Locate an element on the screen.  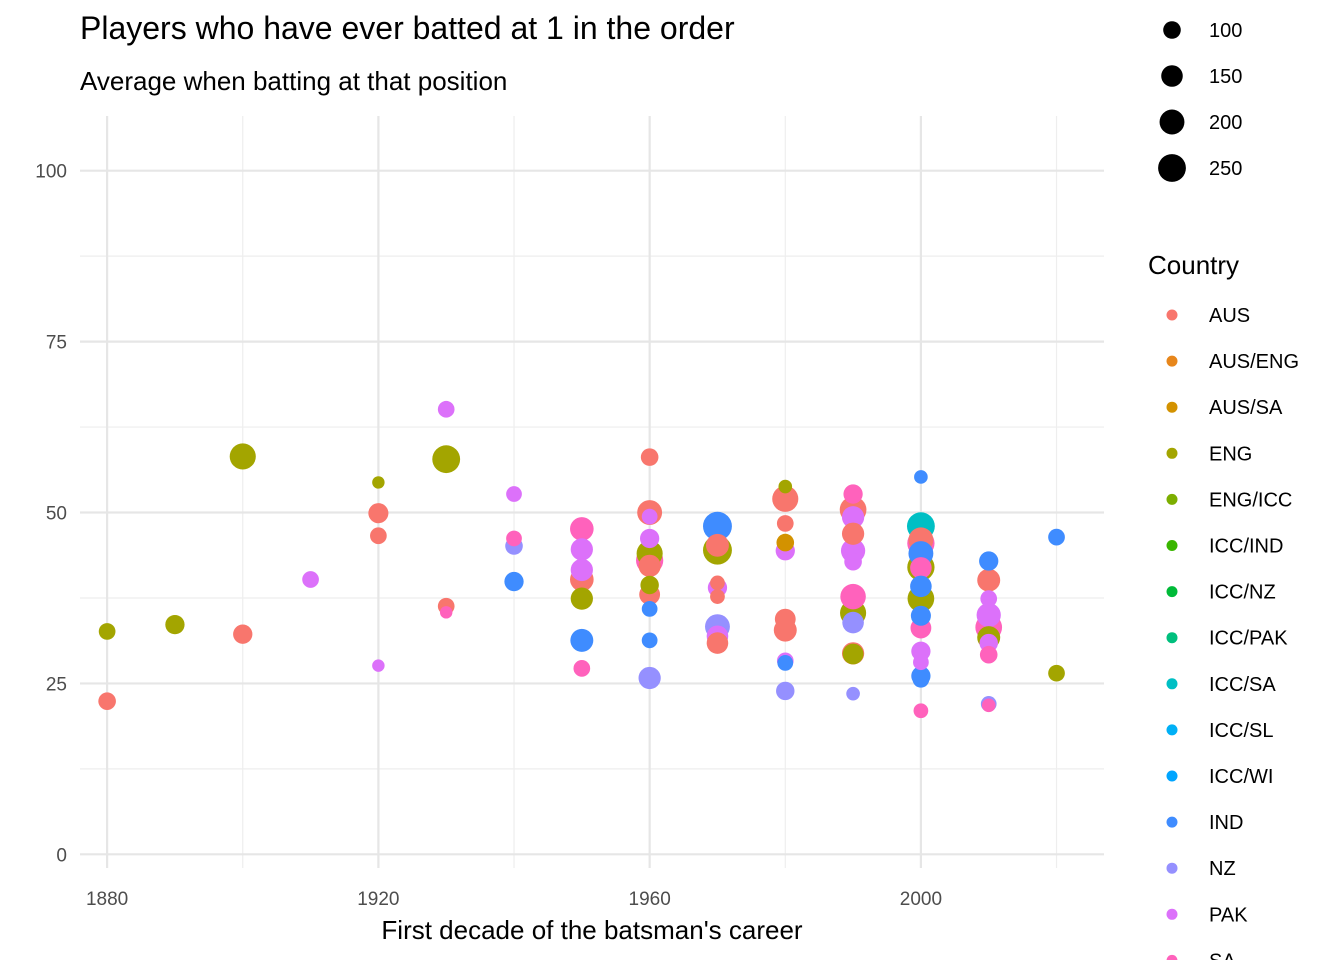
x-tick-label: 1960 is located at coordinates (650, 899).